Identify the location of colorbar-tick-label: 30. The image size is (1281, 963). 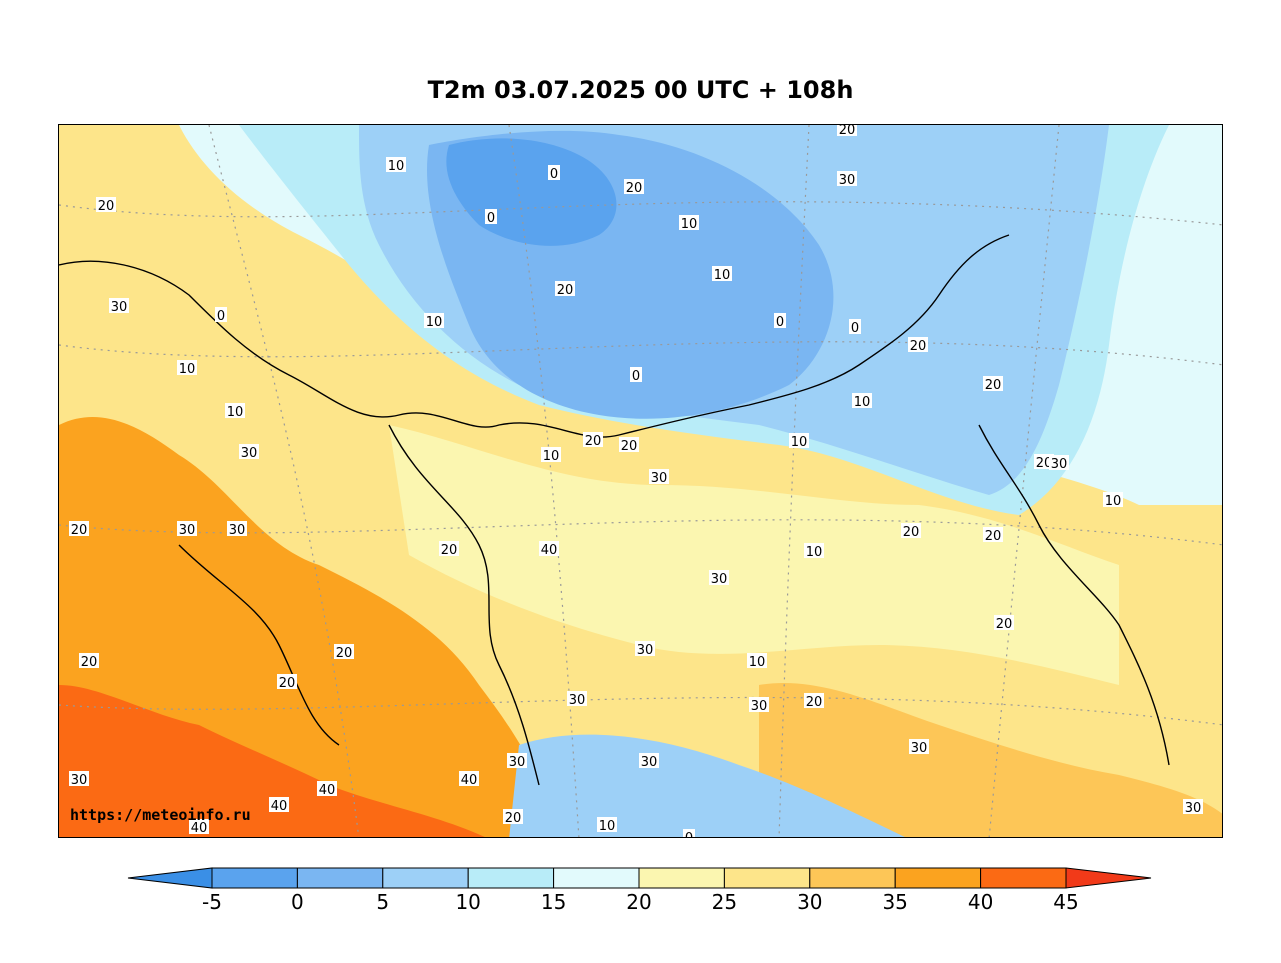
(810, 902).